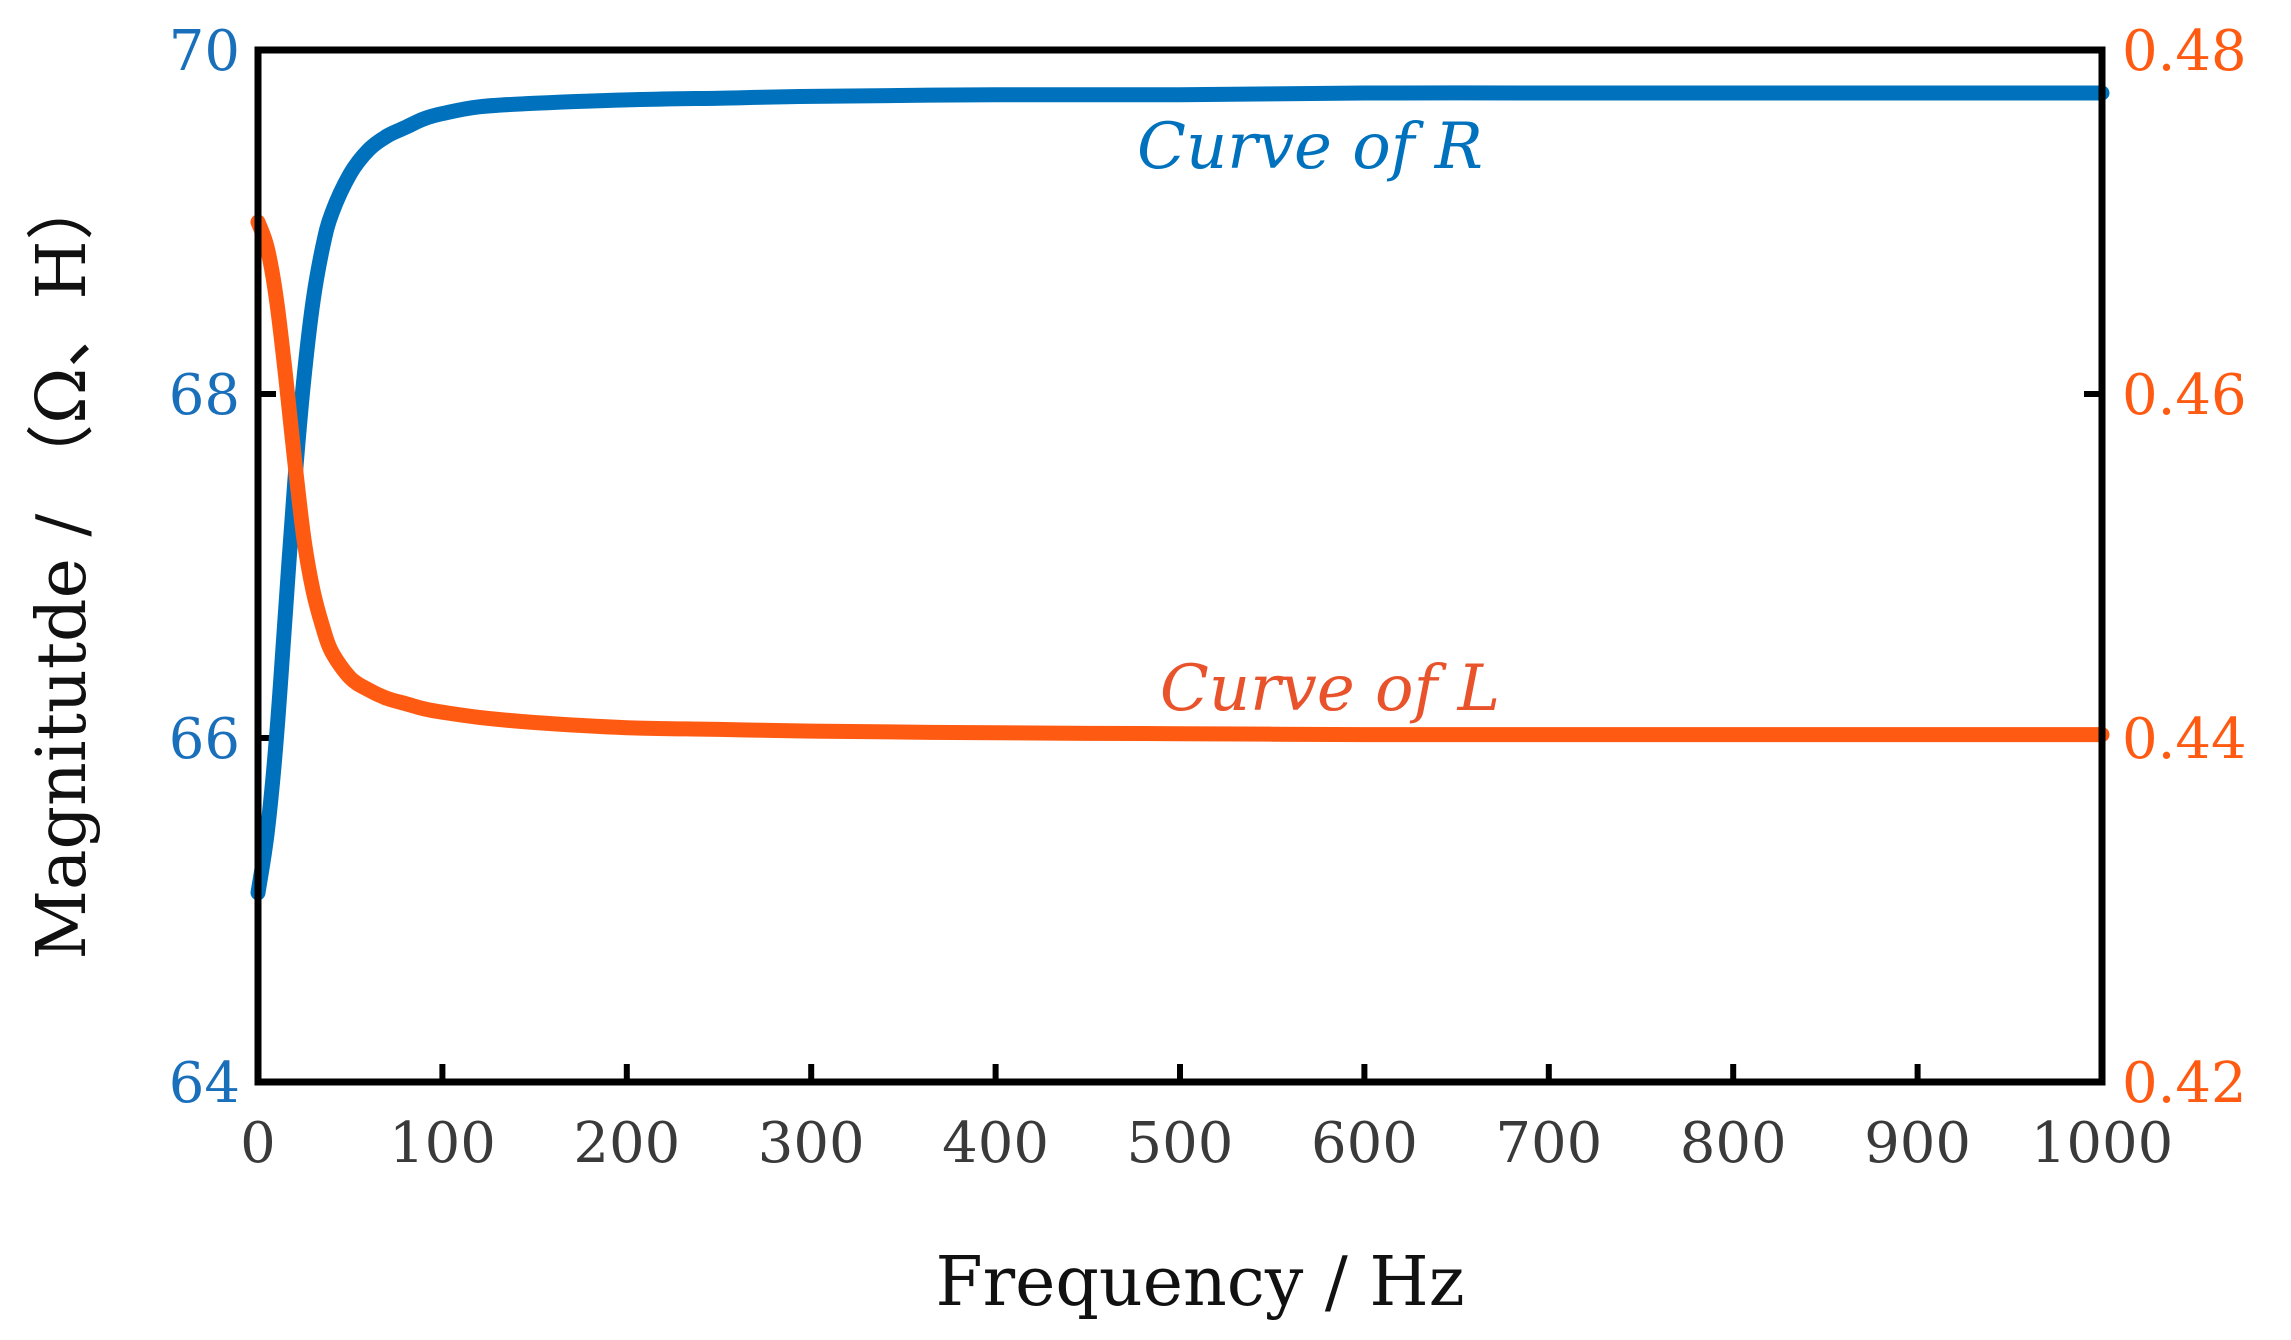 This screenshot has width=2291, height=1340. I want to click on y-left-tick-label: 66, so click(204, 739).